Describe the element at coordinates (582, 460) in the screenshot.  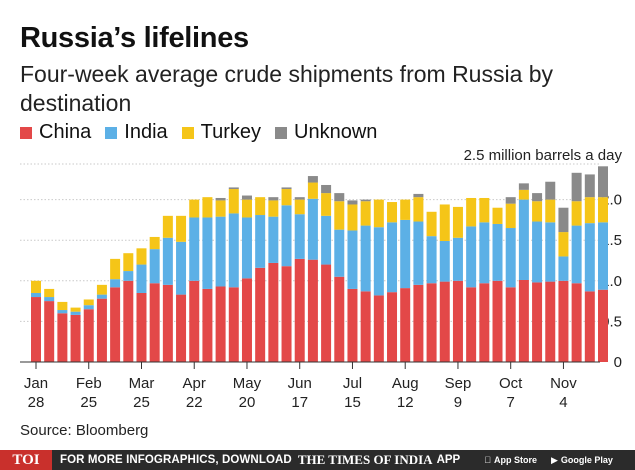
I see `google-play-badge: ▶ Google Play` at that location.